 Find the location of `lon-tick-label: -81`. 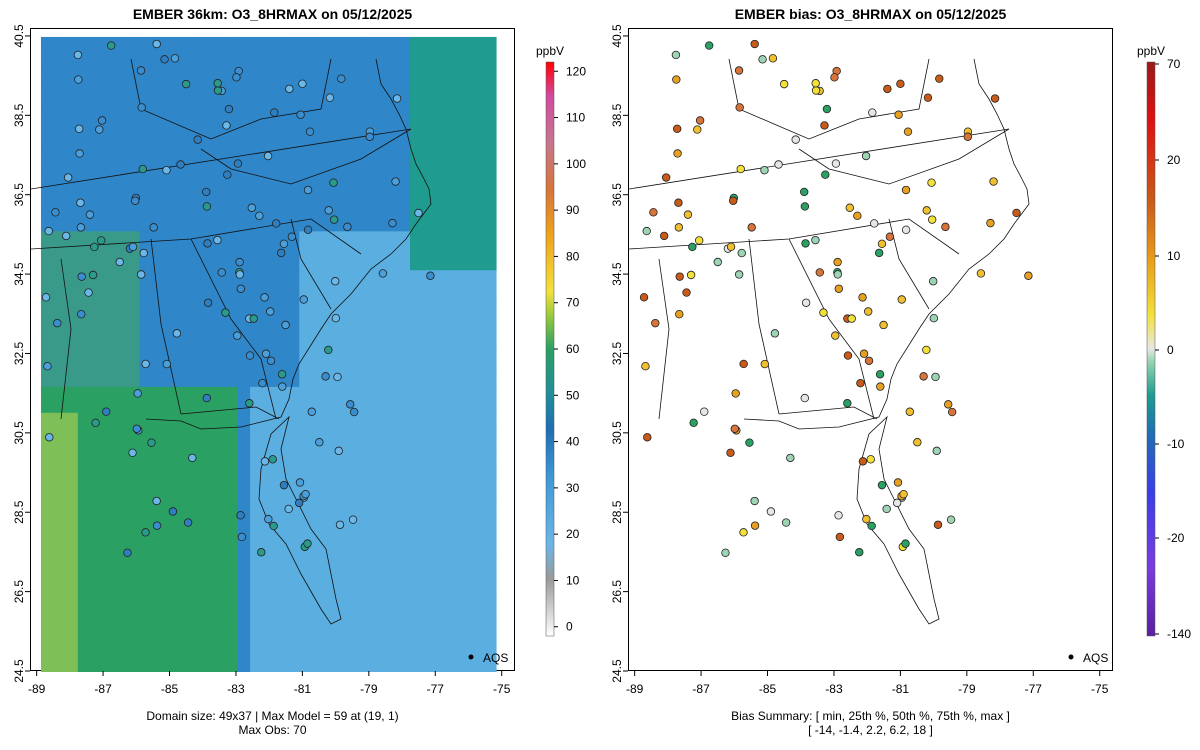

lon-tick-label: -81 is located at coordinates (901, 689).